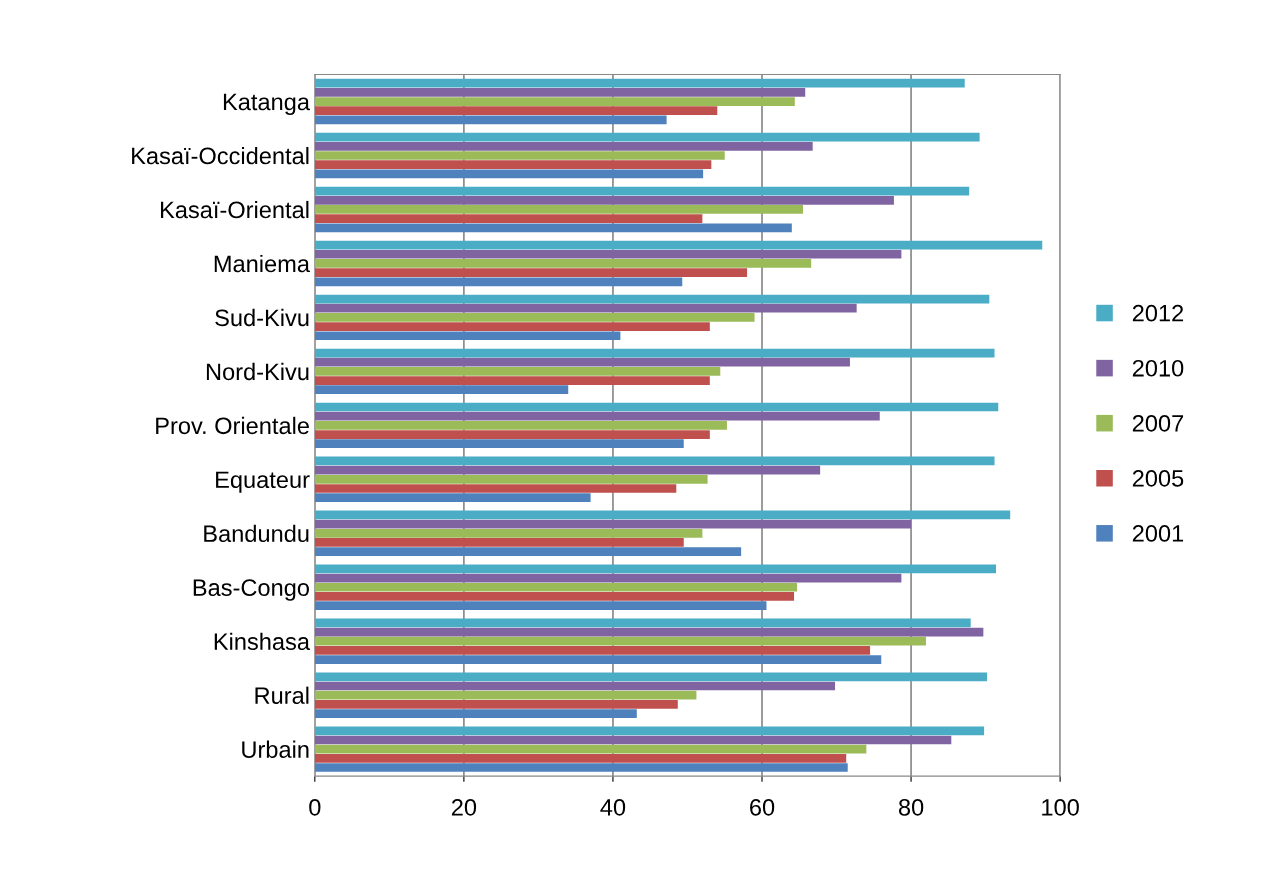 The height and width of the screenshot is (877, 1285). I want to click on y-tick-label: Rural, so click(282, 695).